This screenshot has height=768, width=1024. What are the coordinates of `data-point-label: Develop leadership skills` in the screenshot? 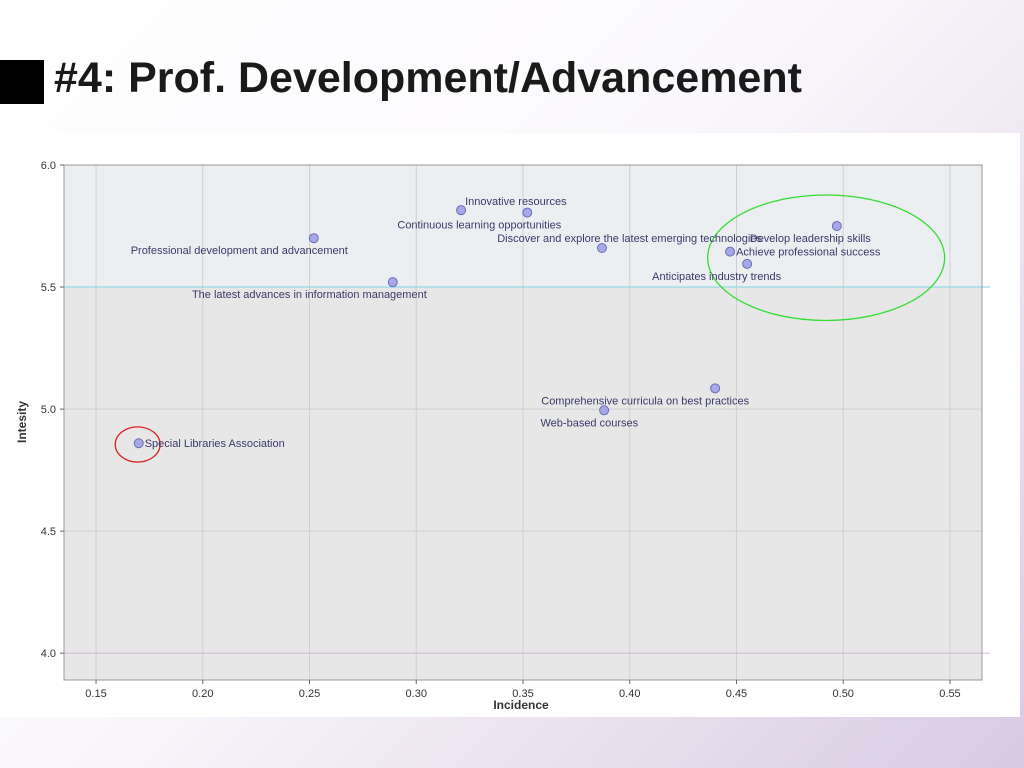 It's located at (811, 239).